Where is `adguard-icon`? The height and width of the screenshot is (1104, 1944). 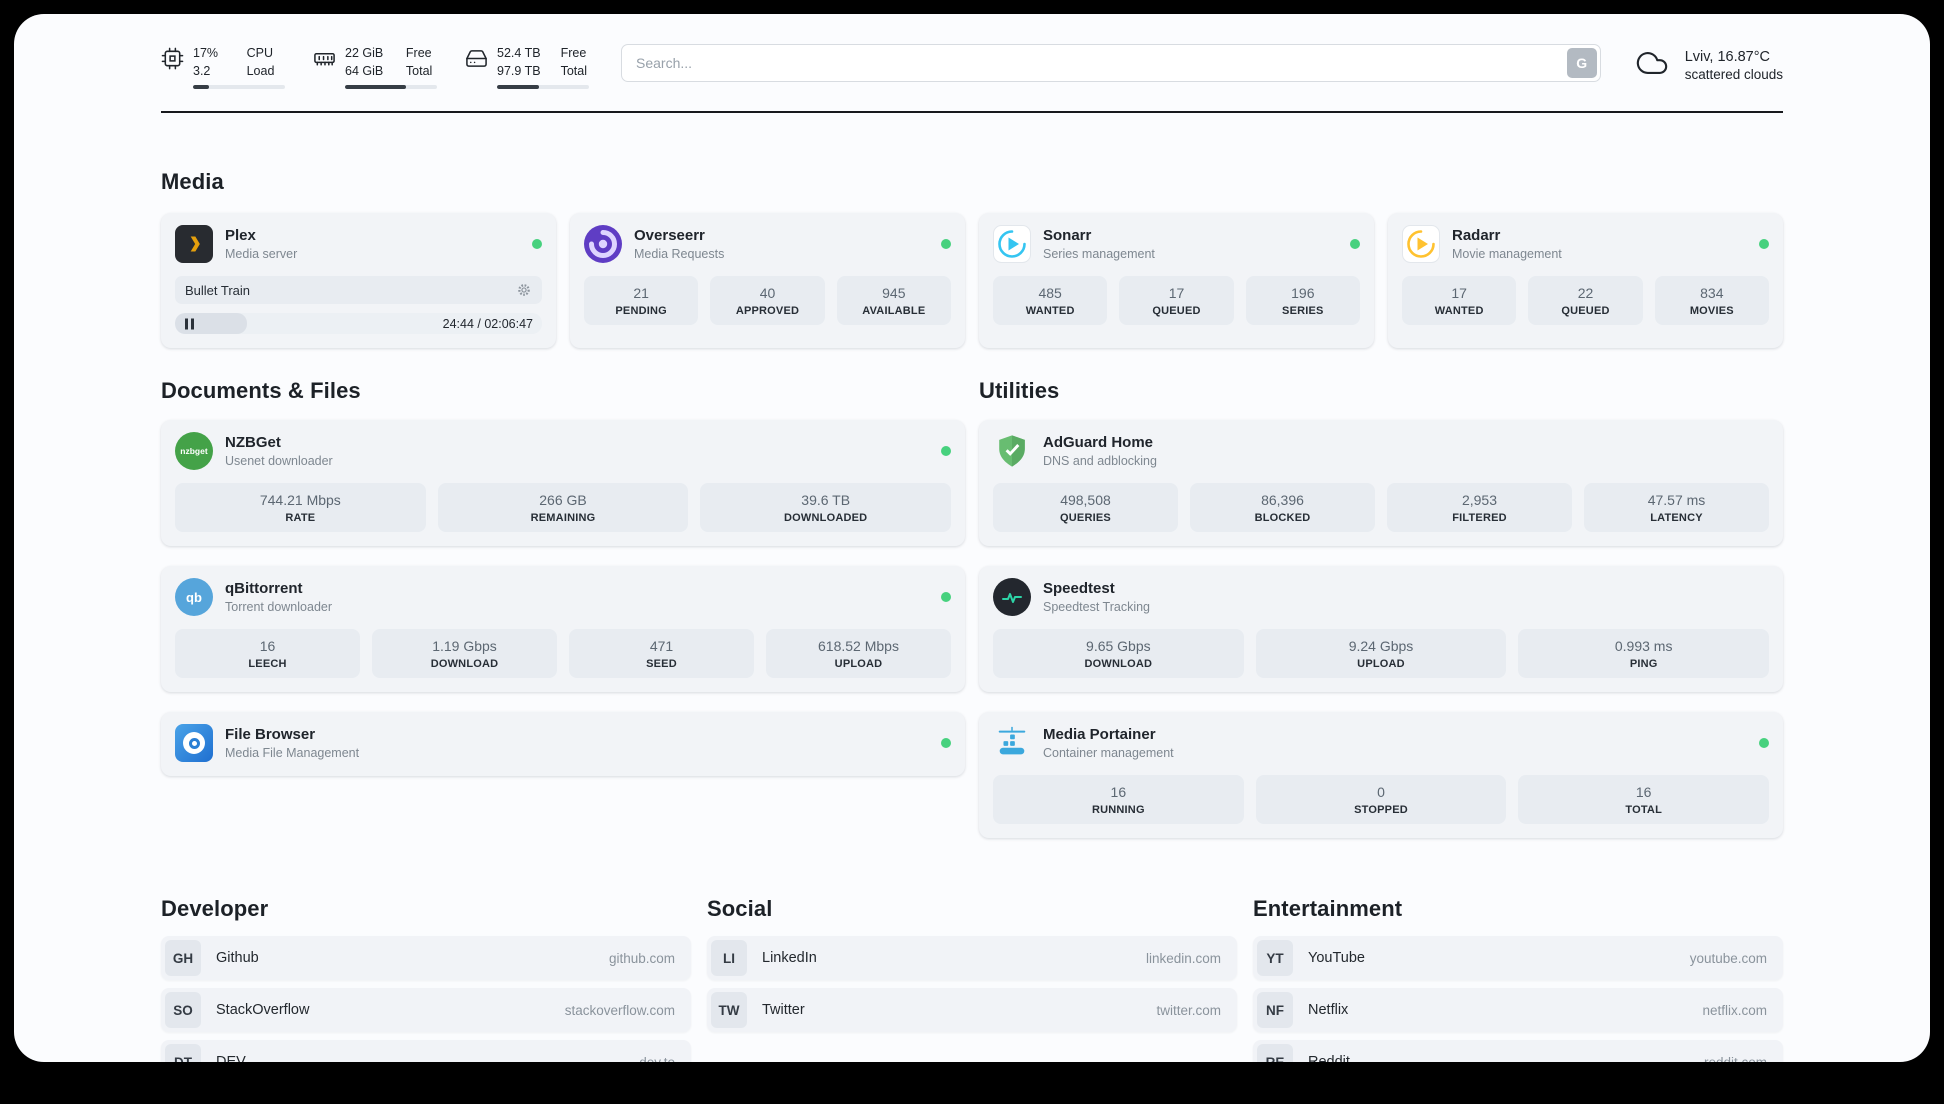 adguard-icon is located at coordinates (1012, 451).